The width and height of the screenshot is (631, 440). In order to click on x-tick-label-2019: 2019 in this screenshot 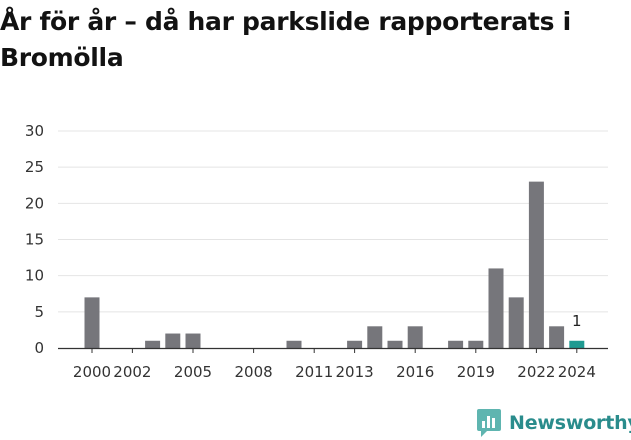, I will do `click(476, 372)`.